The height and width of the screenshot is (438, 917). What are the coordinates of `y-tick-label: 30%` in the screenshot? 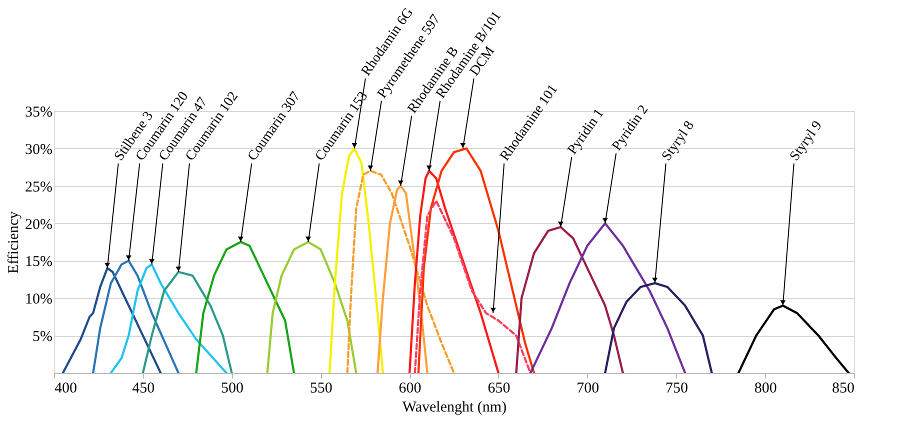 It's located at (38, 150).